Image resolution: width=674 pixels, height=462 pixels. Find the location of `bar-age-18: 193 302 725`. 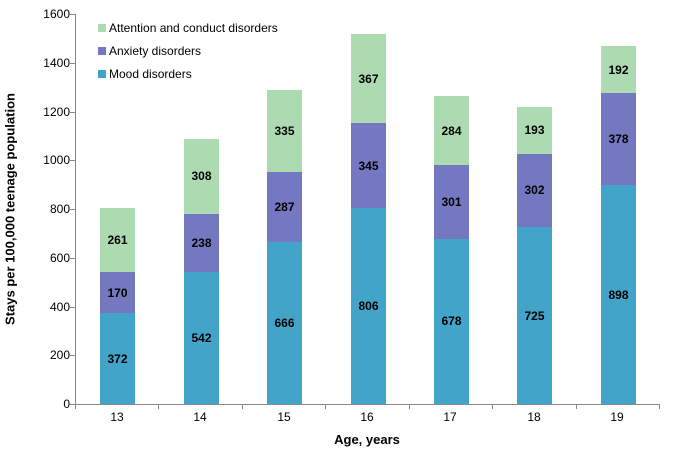

bar-age-18: 193 302 725 is located at coordinates (534, 255).